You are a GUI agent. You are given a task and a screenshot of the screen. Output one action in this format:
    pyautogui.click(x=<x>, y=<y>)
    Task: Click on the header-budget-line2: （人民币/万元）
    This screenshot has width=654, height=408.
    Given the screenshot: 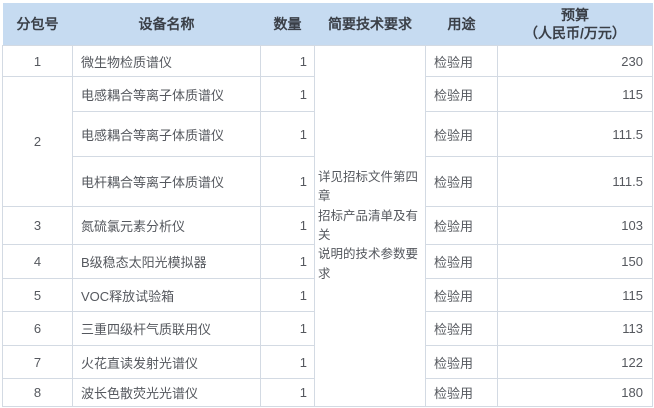 What is the action you would take?
    pyautogui.click(x=575, y=33)
    